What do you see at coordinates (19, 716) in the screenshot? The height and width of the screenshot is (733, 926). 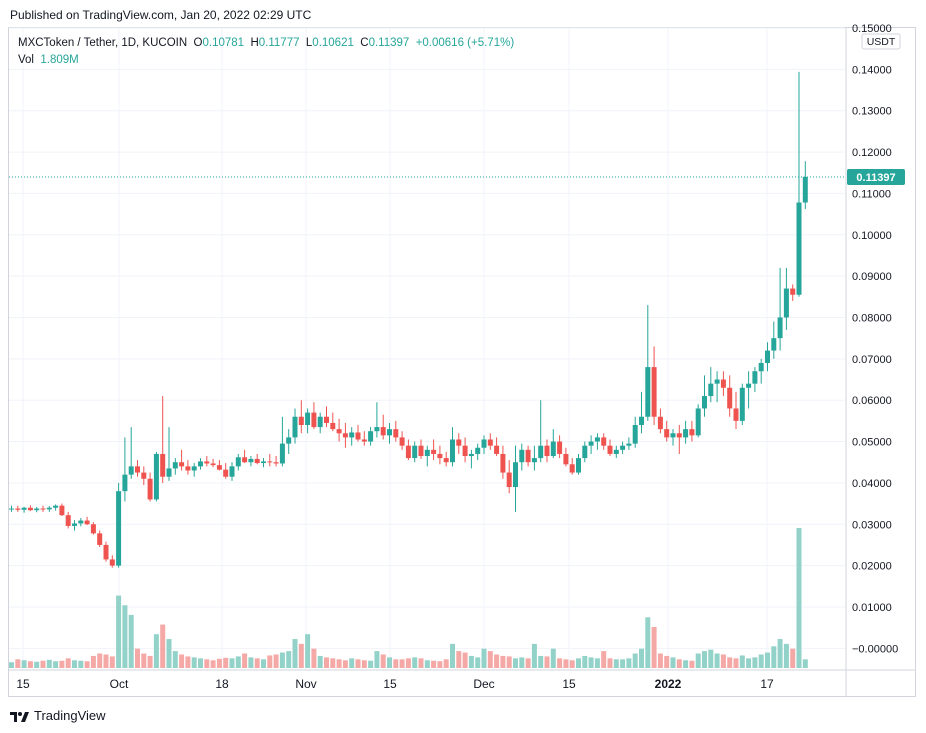 I see `tradingview-logo-icon` at bounding box center [19, 716].